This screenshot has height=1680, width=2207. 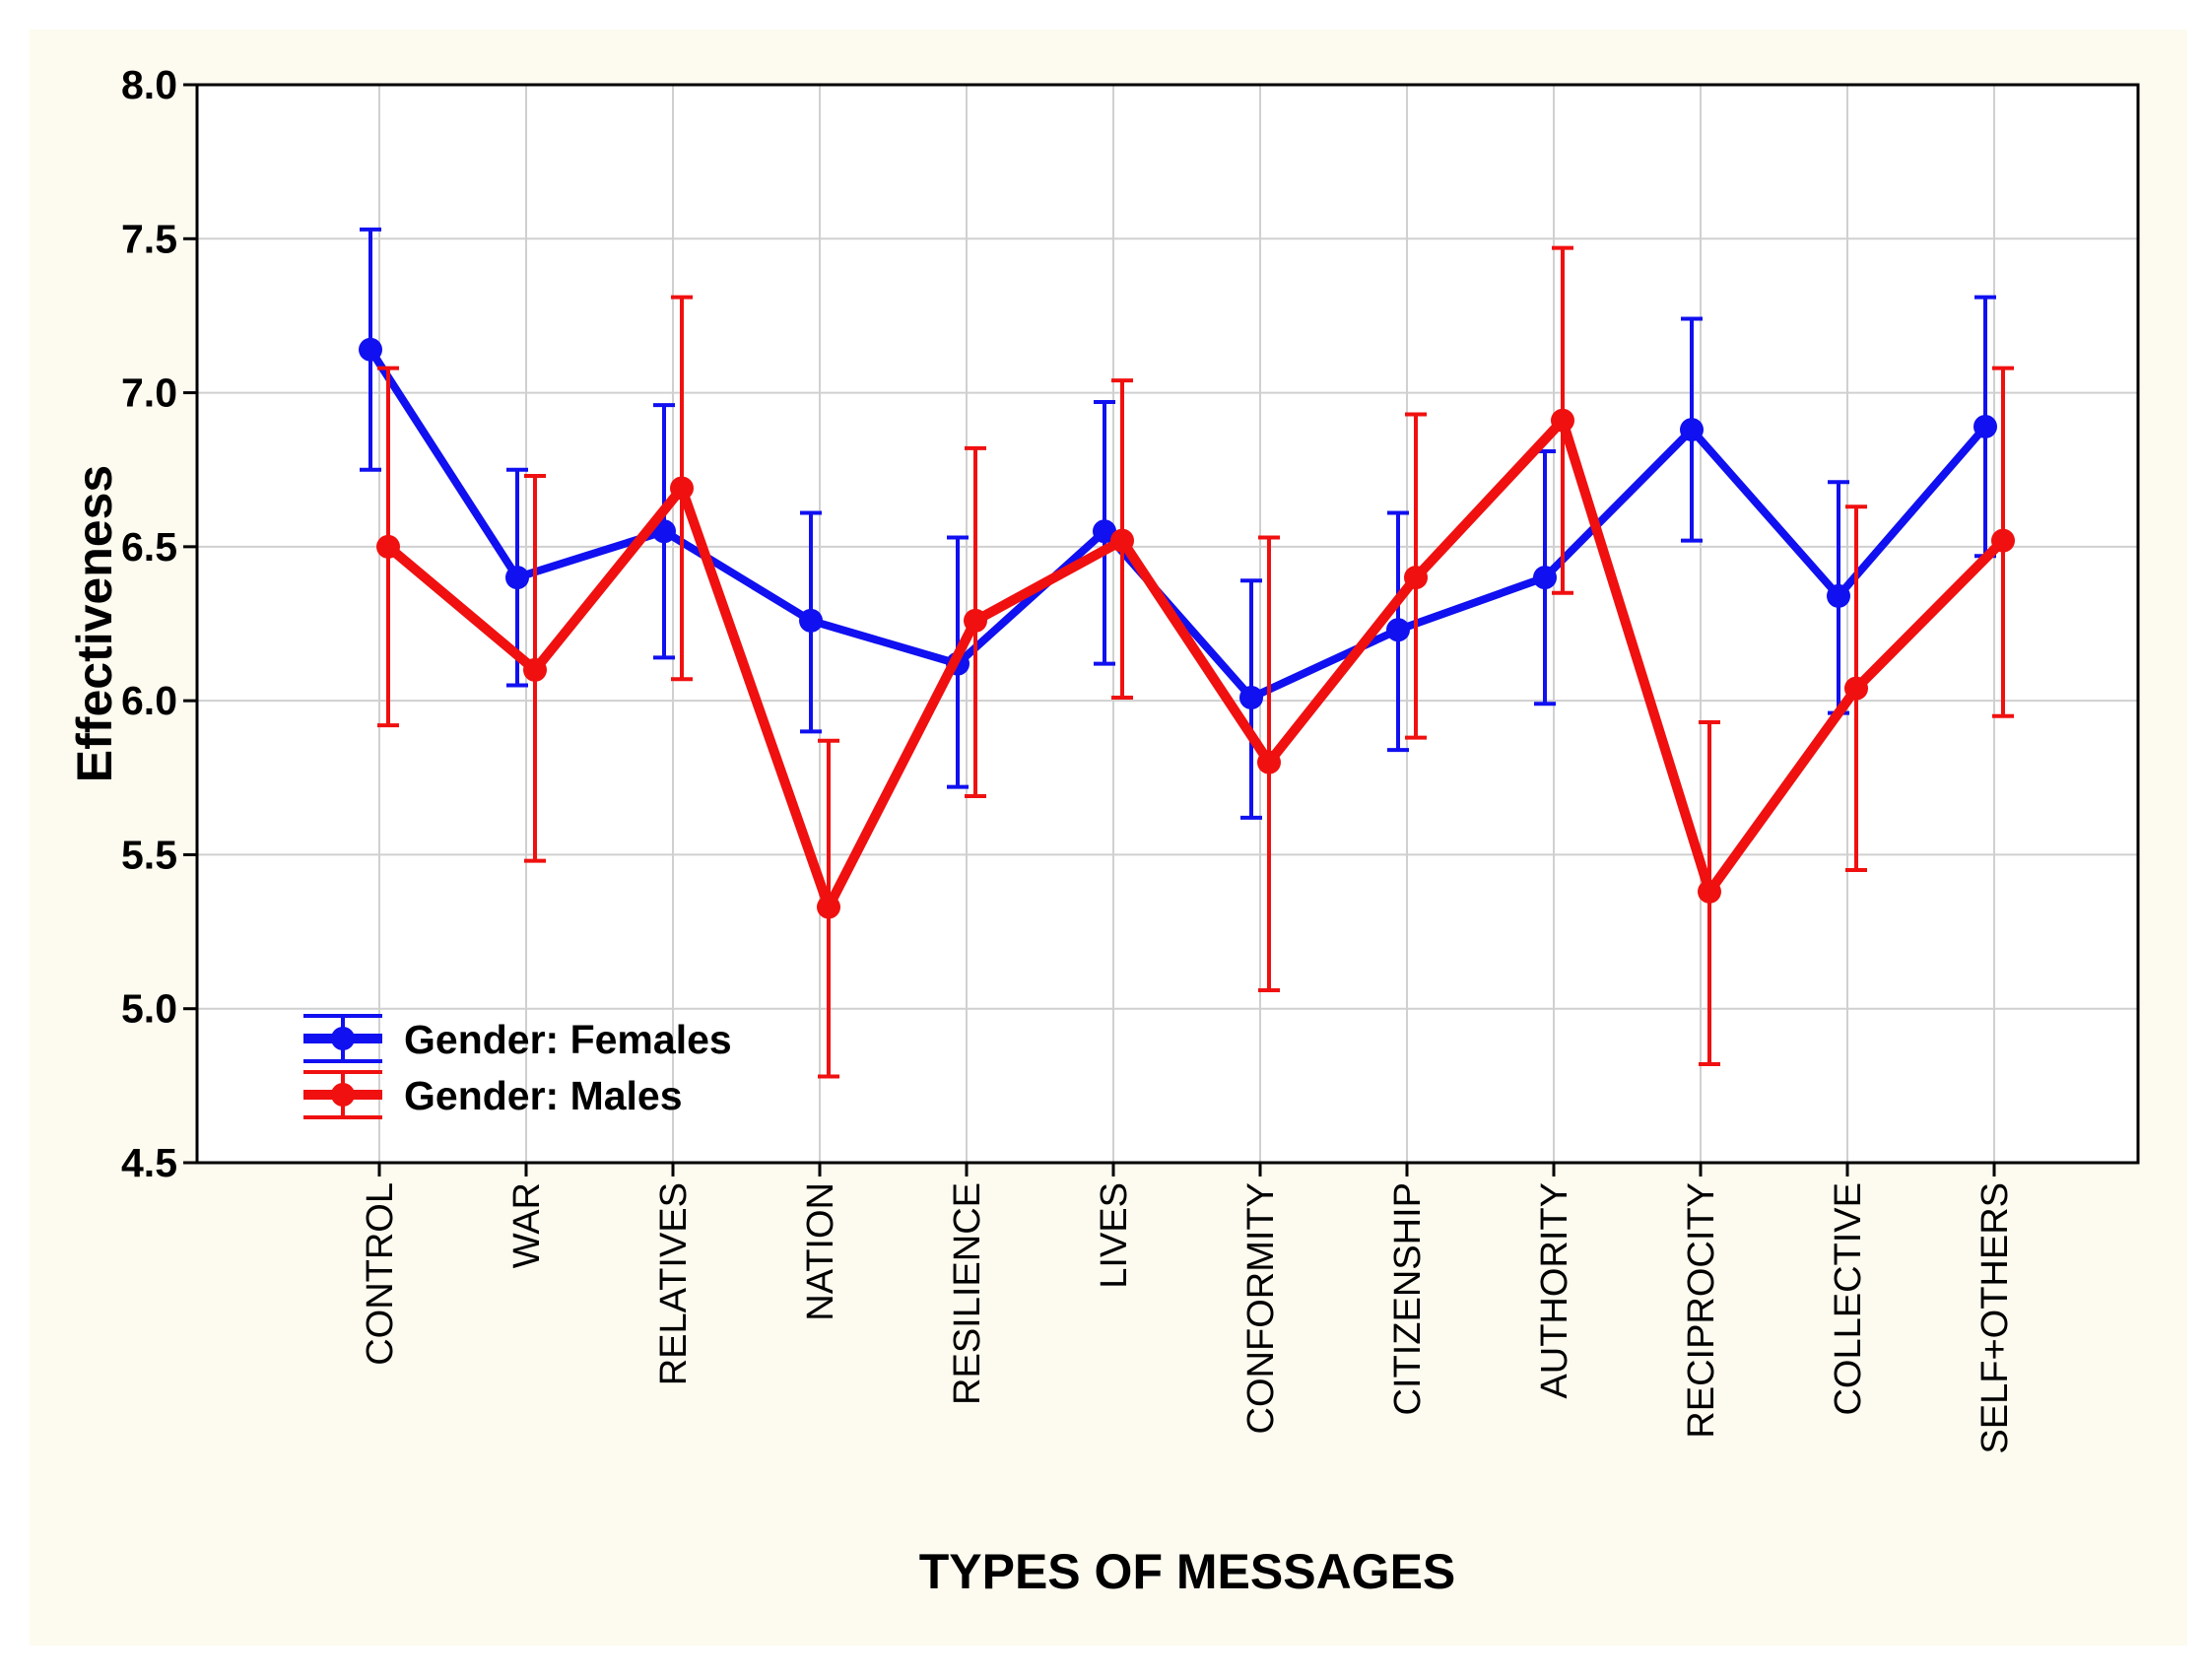 I want to click on y-axis-title: Effectiveness, so click(x=94, y=623).